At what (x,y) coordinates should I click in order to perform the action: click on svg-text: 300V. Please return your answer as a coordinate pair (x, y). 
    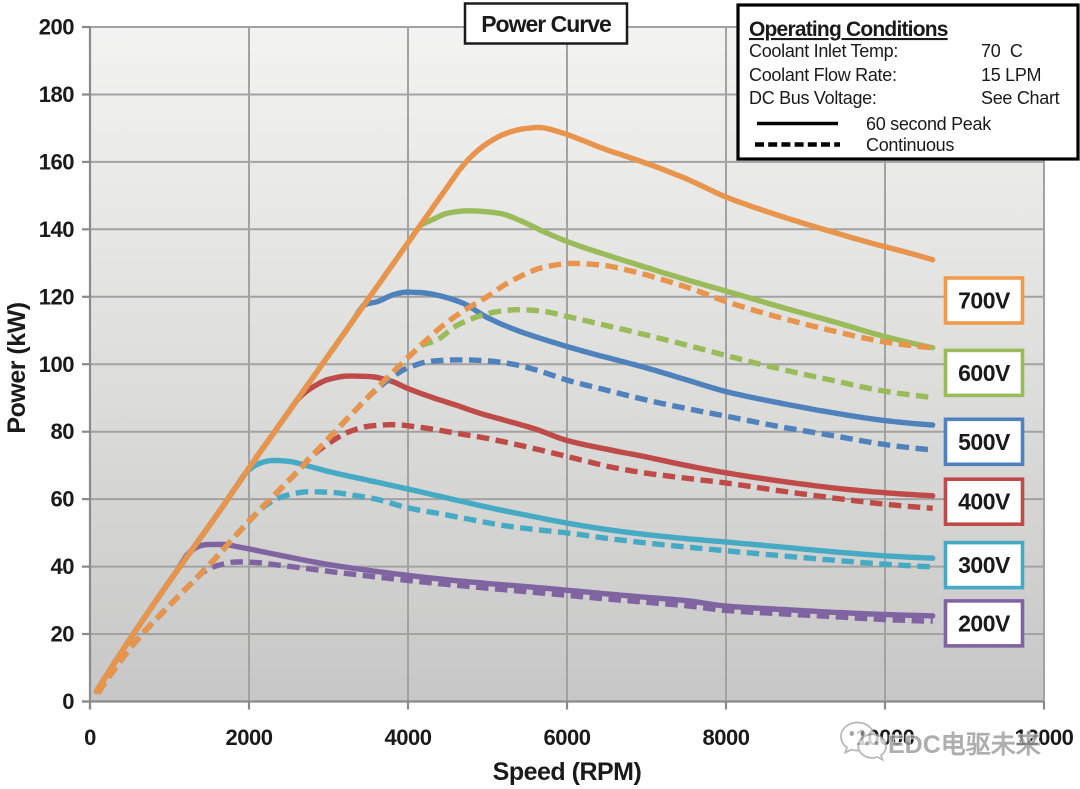
    Looking at the image, I should click on (984, 565).